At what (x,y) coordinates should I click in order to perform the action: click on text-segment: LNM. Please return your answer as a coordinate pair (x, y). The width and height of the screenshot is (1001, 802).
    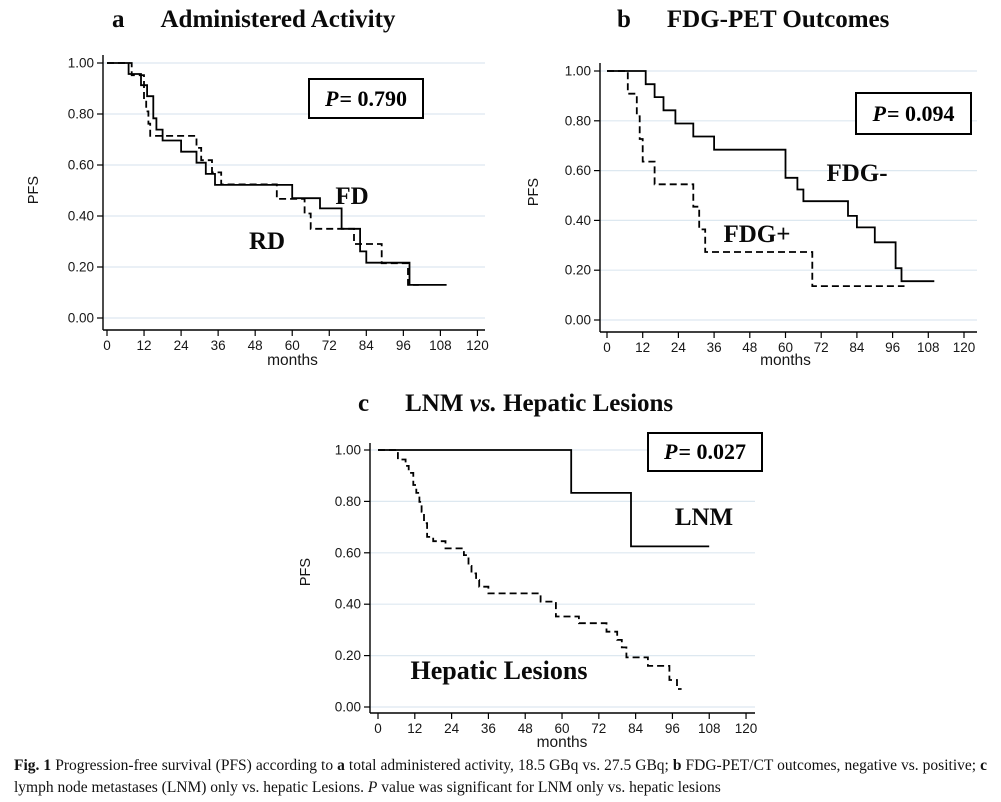
    Looking at the image, I should click on (437, 403).